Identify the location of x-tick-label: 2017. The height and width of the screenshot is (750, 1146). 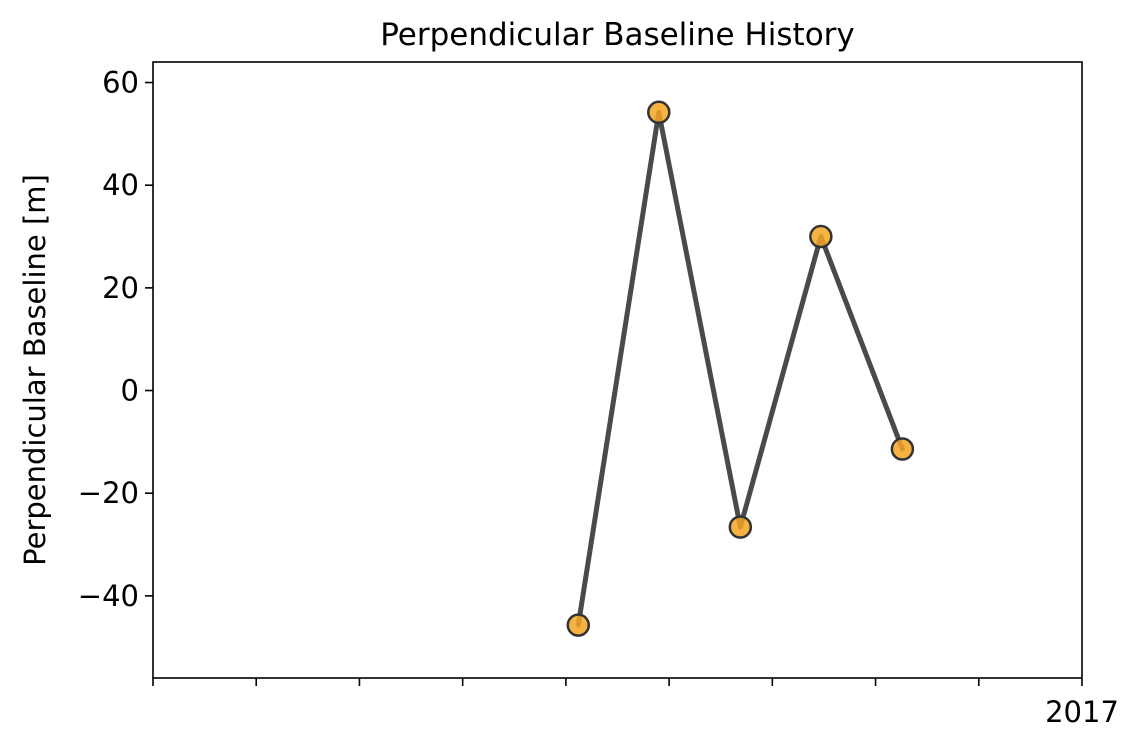
(1082, 712).